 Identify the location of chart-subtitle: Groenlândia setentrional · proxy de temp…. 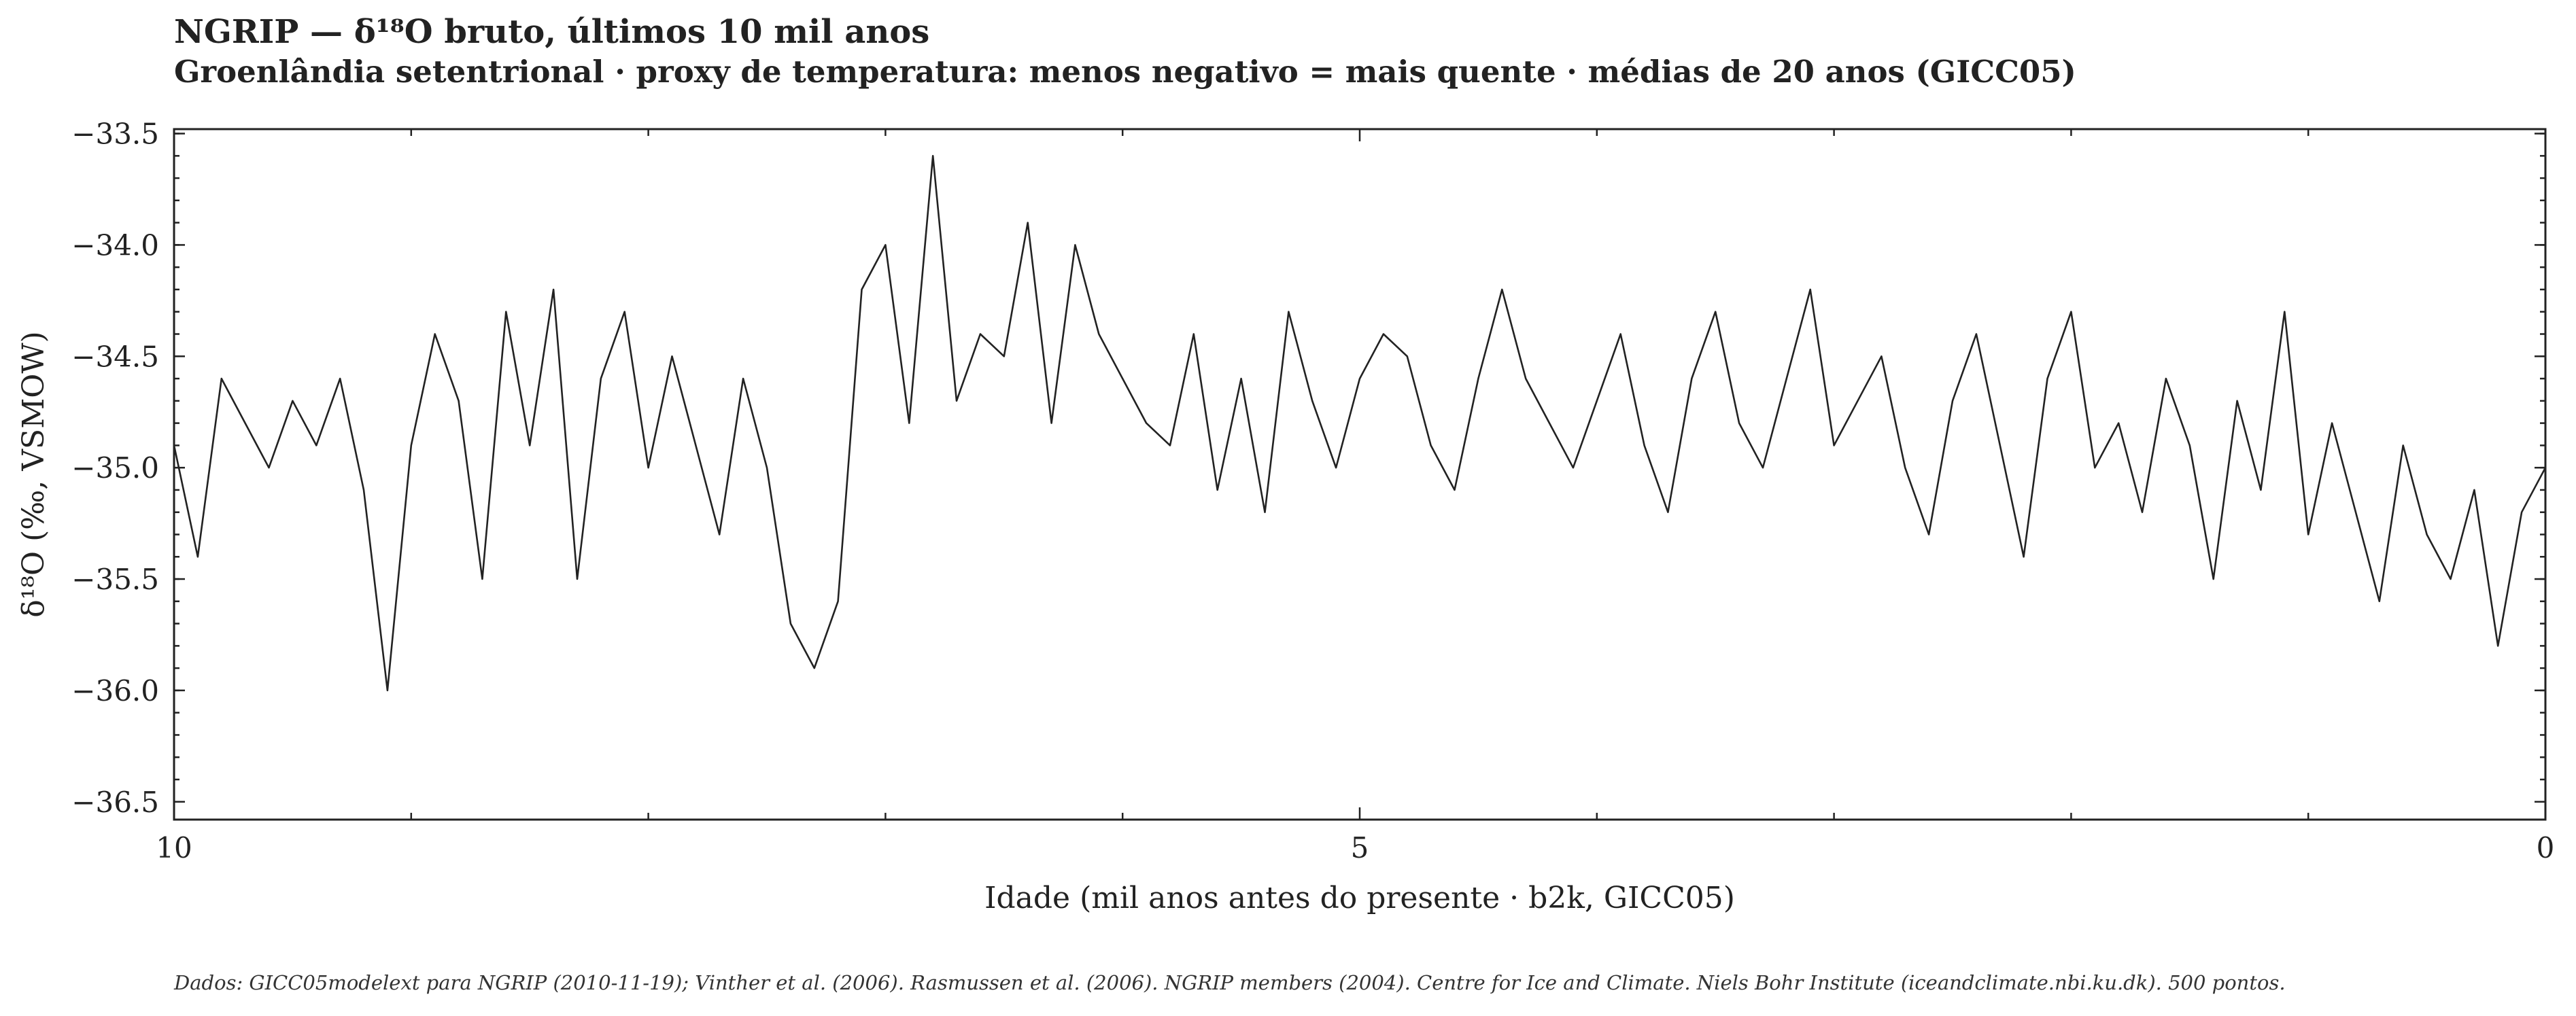
(1125, 72).